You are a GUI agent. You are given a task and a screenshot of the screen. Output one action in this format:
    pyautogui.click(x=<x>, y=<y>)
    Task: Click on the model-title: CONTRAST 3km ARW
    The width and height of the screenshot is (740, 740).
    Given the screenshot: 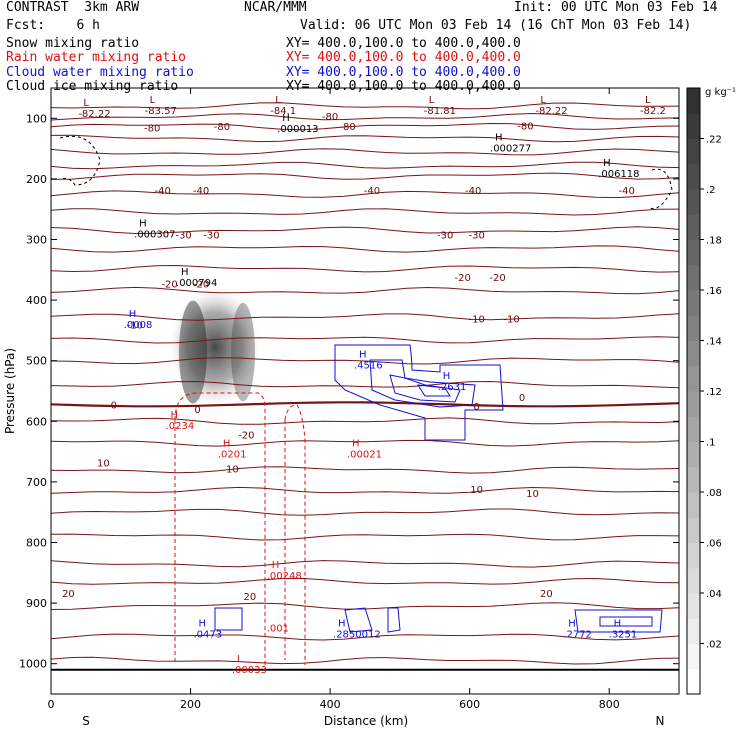 What is the action you would take?
    pyautogui.click(x=73, y=7)
    